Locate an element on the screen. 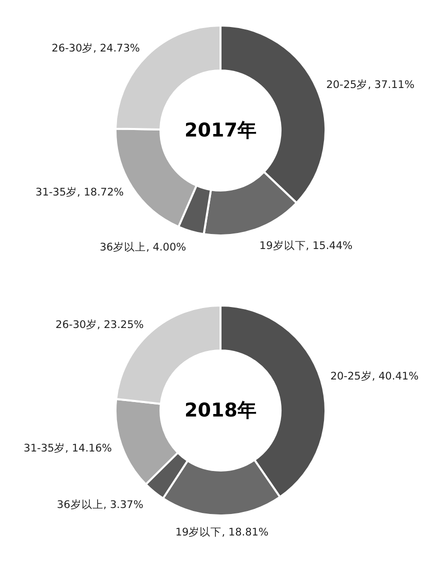 This screenshot has width=440, height=567. slice-label: 31-35岁, 14.16% is located at coordinates (68, 448).